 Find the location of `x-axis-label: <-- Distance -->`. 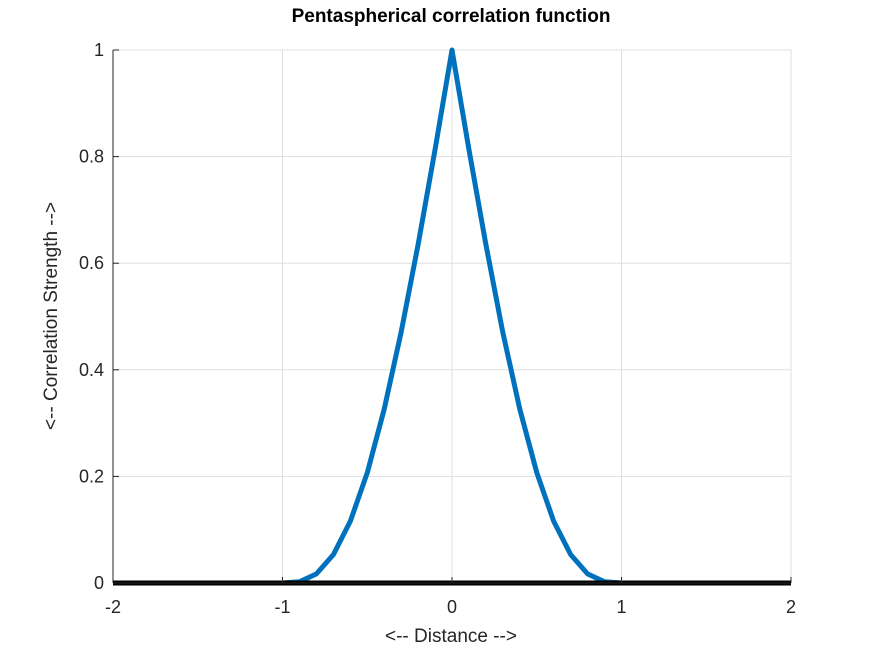

x-axis-label: <-- Distance --> is located at coordinates (451, 636).